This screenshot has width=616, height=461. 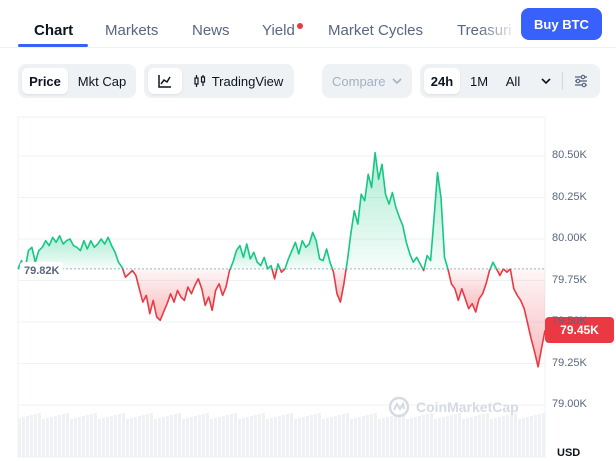 What do you see at coordinates (278, 30) in the screenshot?
I see `tab-yield: Yield` at bounding box center [278, 30].